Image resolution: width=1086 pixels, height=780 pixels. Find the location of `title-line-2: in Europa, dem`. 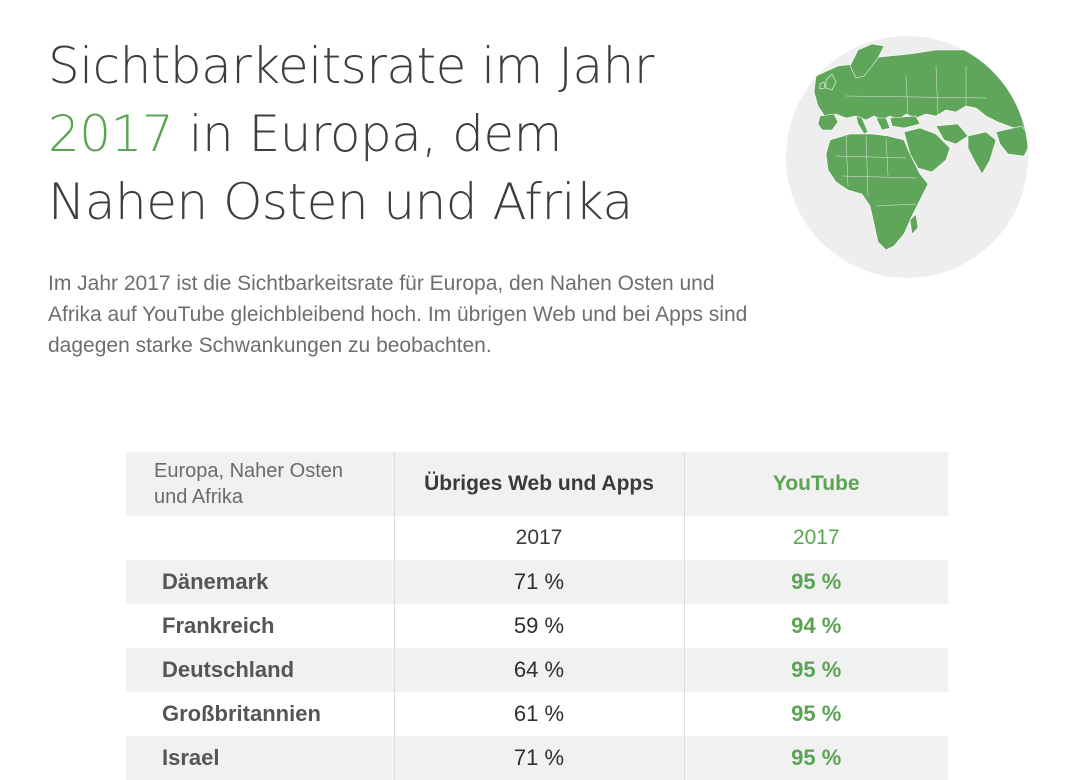

title-line-2: in Europa, dem is located at coordinates (368, 134).